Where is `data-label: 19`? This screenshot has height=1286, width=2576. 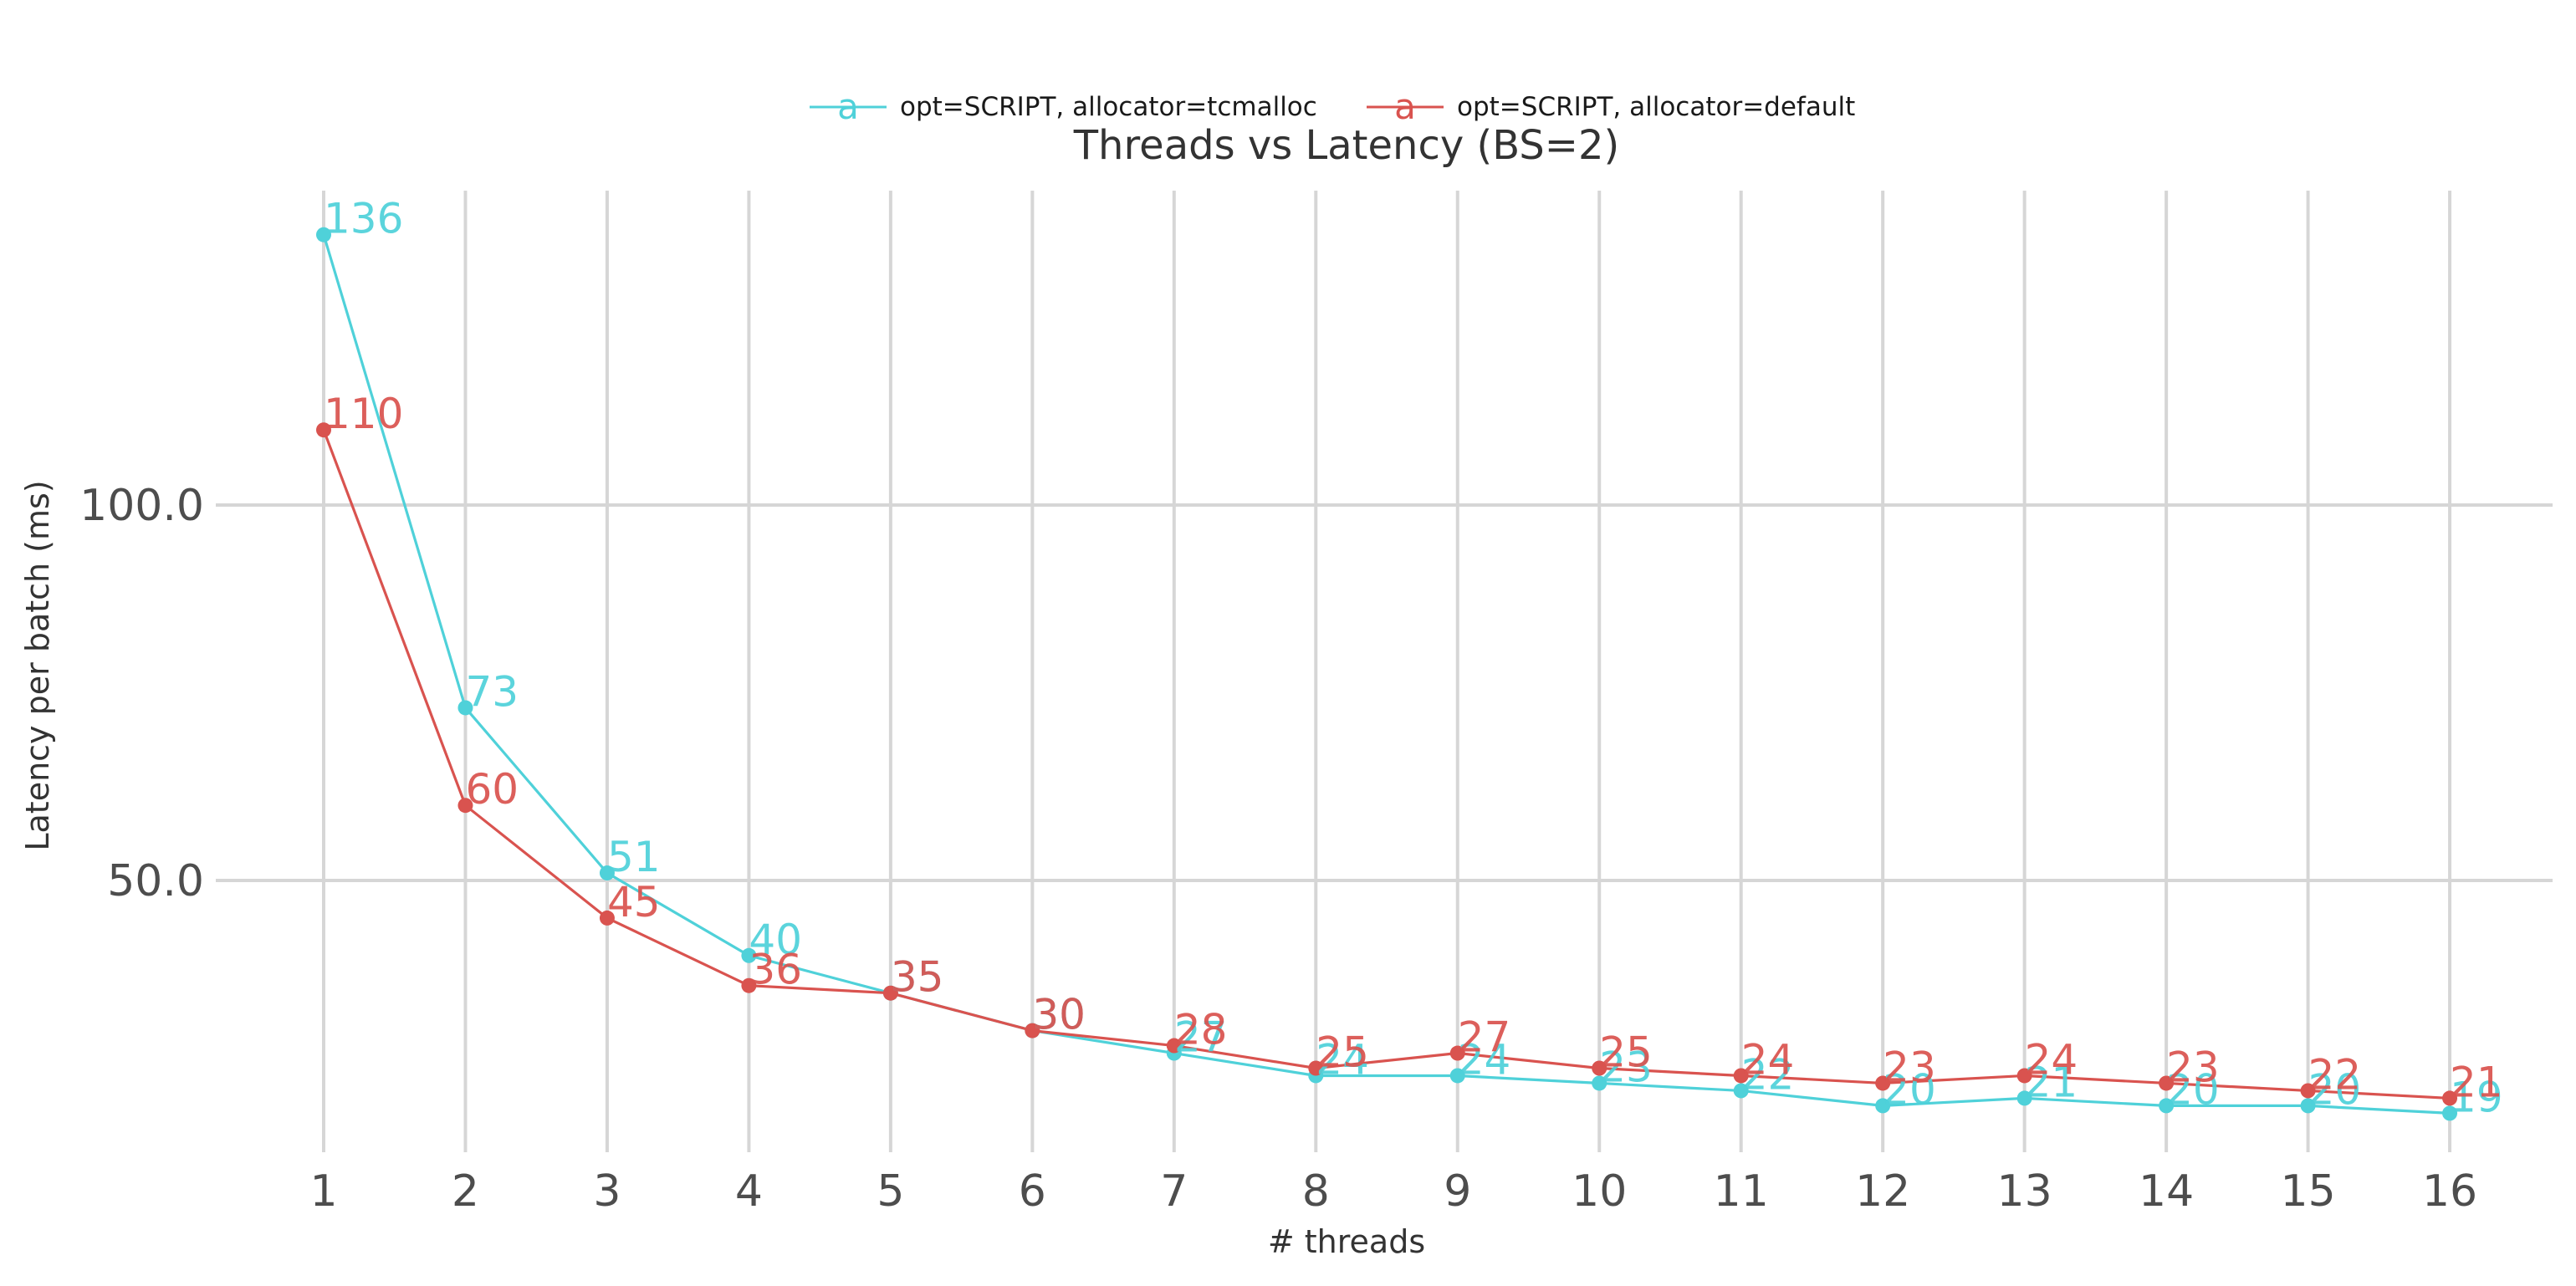
data-label: 19 is located at coordinates (2476, 1097).